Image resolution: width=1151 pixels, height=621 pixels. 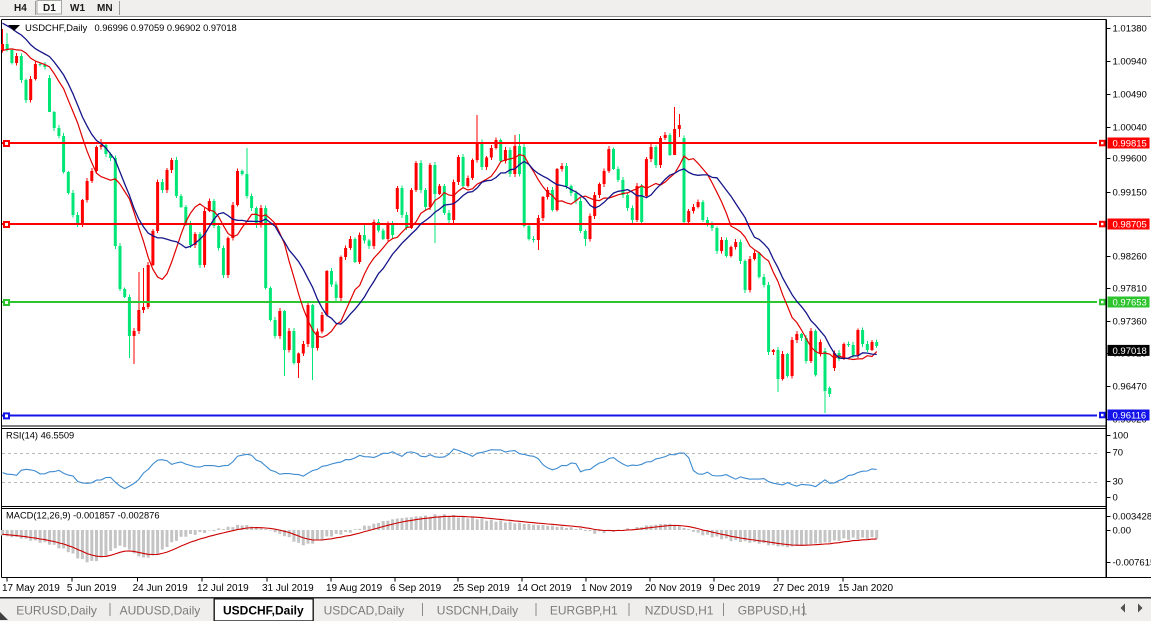 I want to click on svg-text: 0.97360, so click(x=1130, y=322).